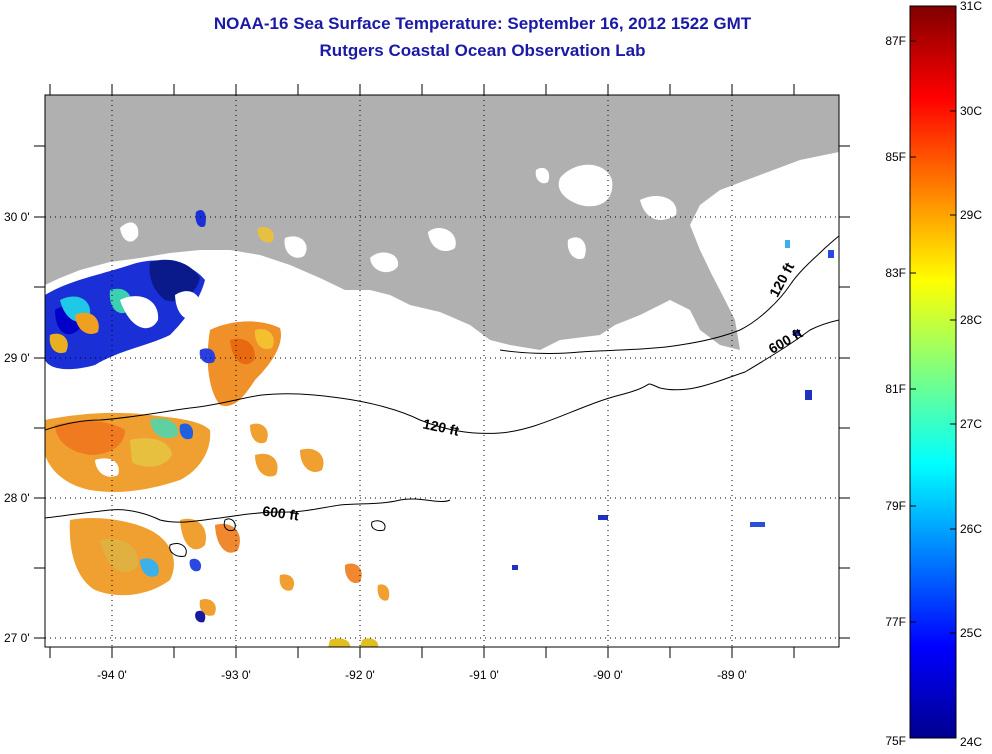 This screenshot has width=992, height=754. I want to click on lat-label: 28 0', so click(17, 498).